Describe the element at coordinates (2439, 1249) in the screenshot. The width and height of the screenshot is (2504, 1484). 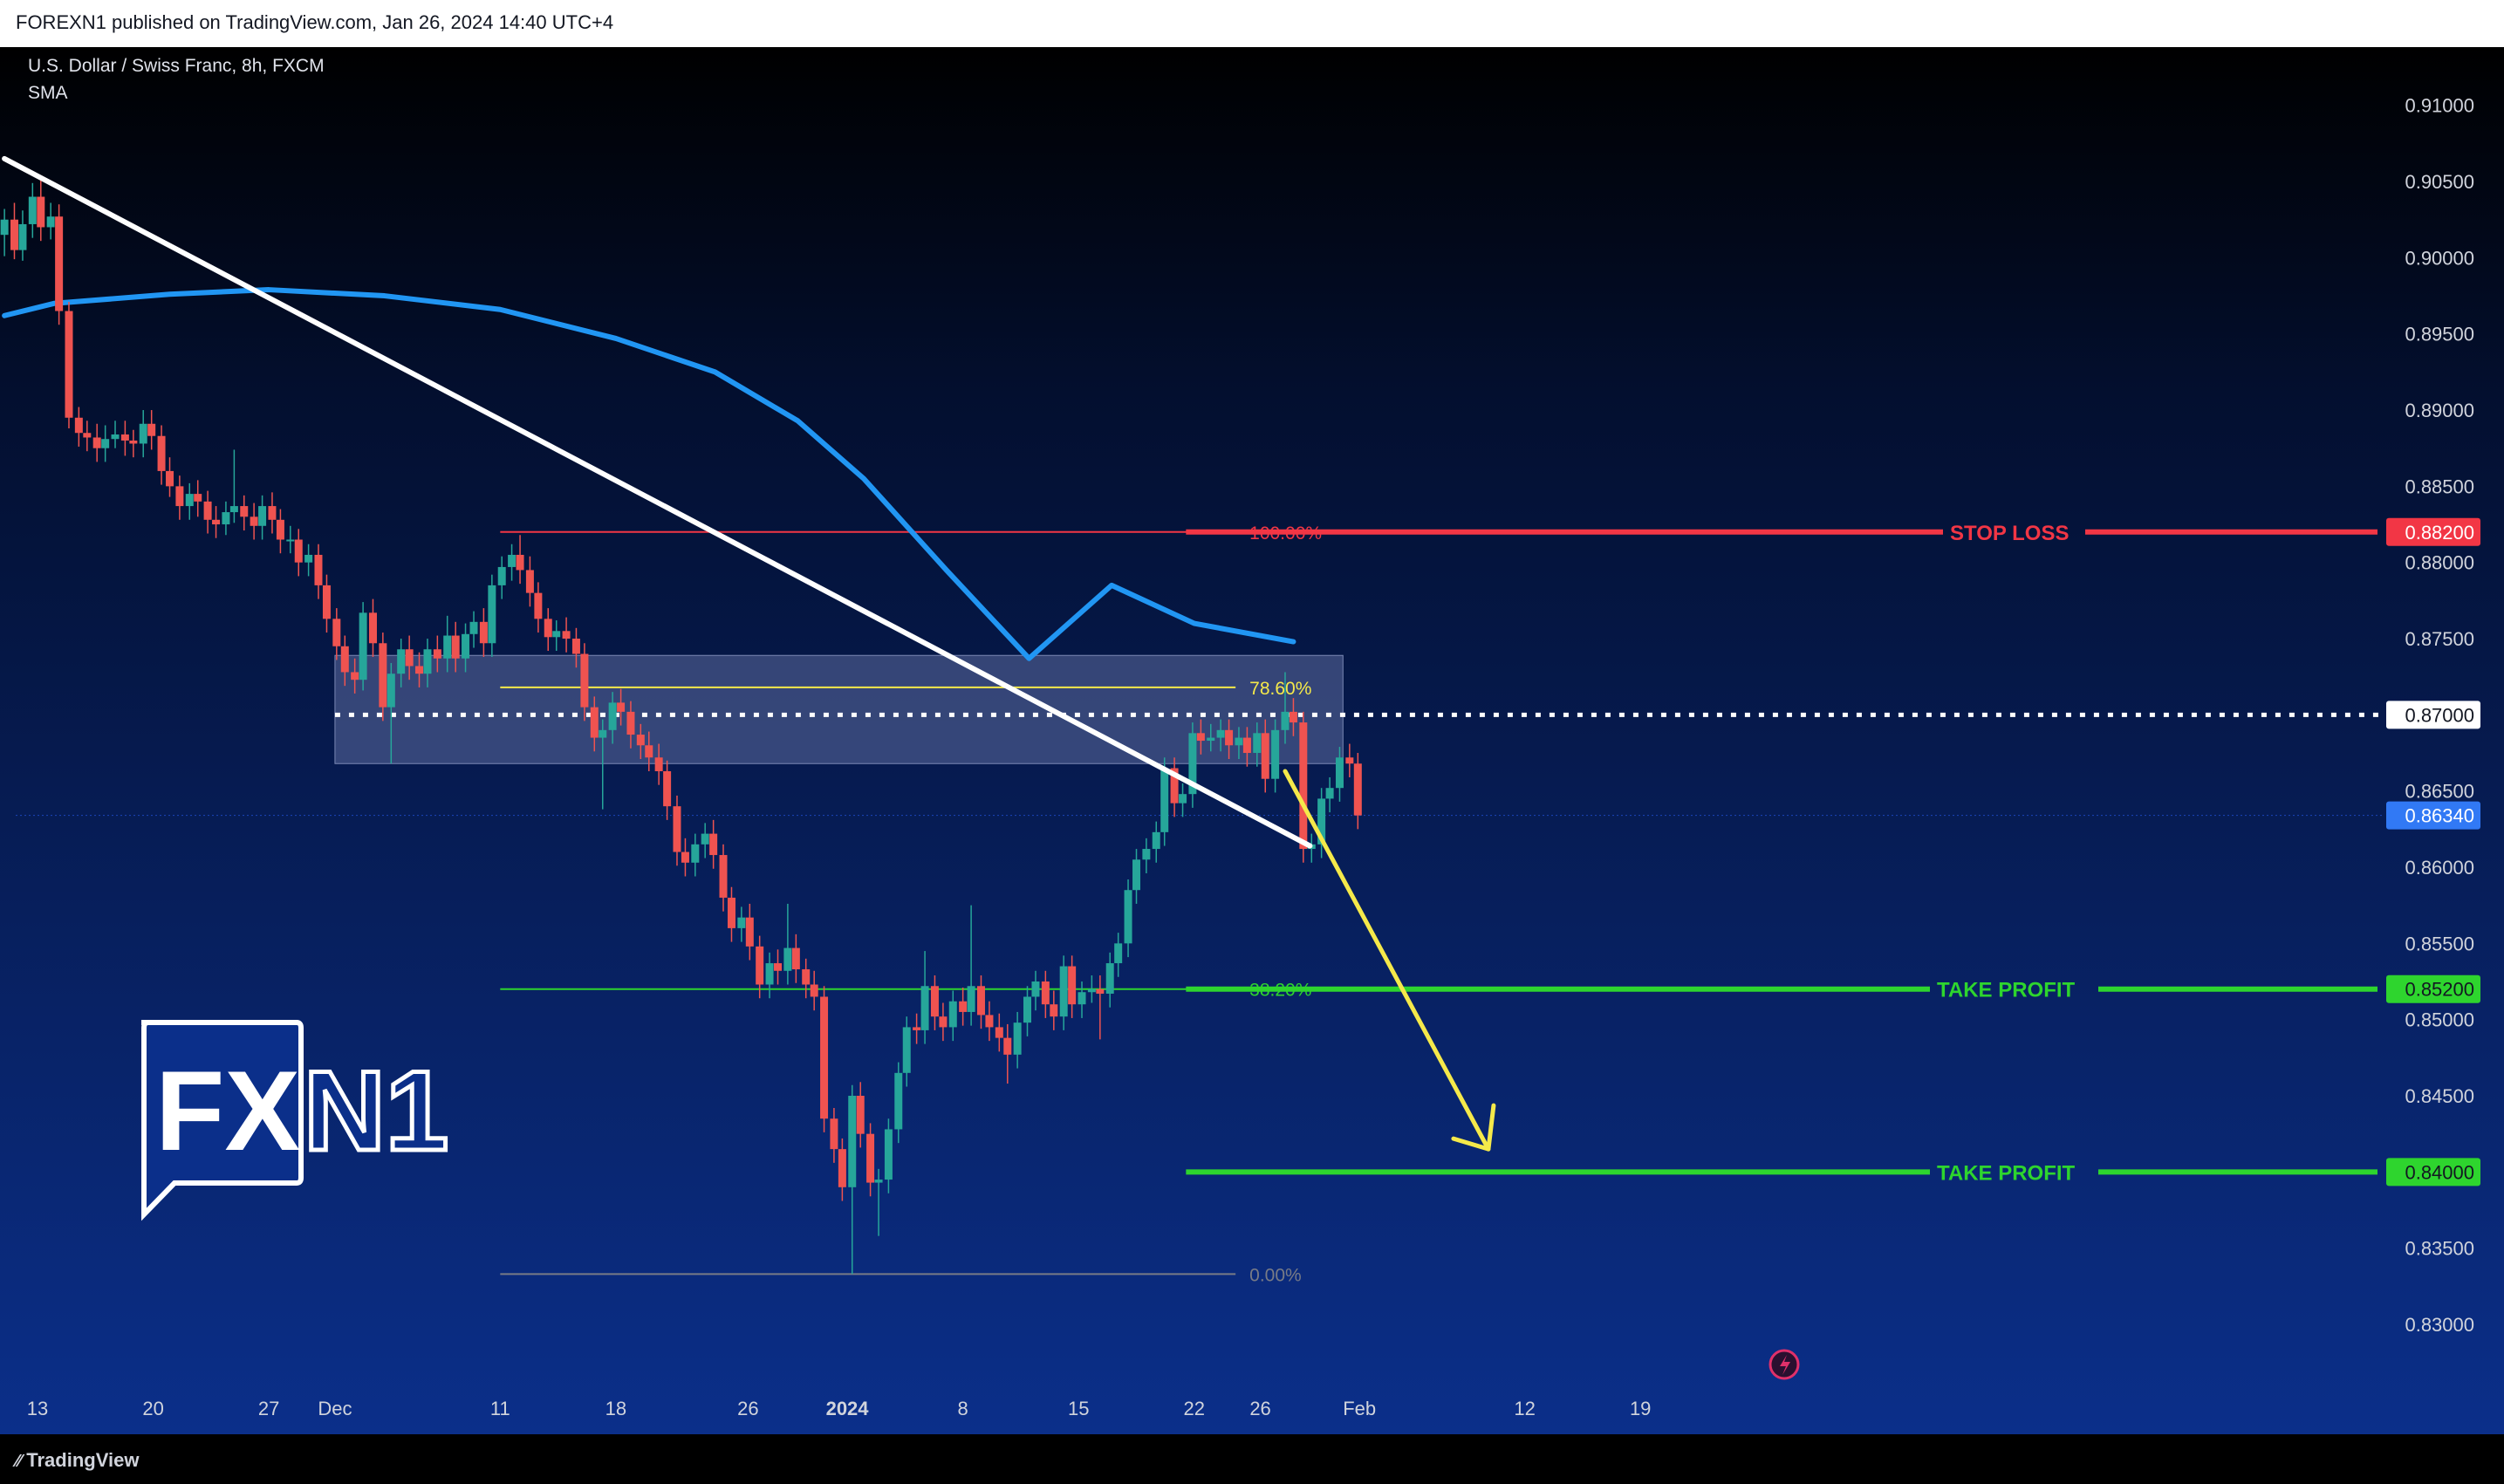
I see `y-tick-label: 0.83500` at that location.